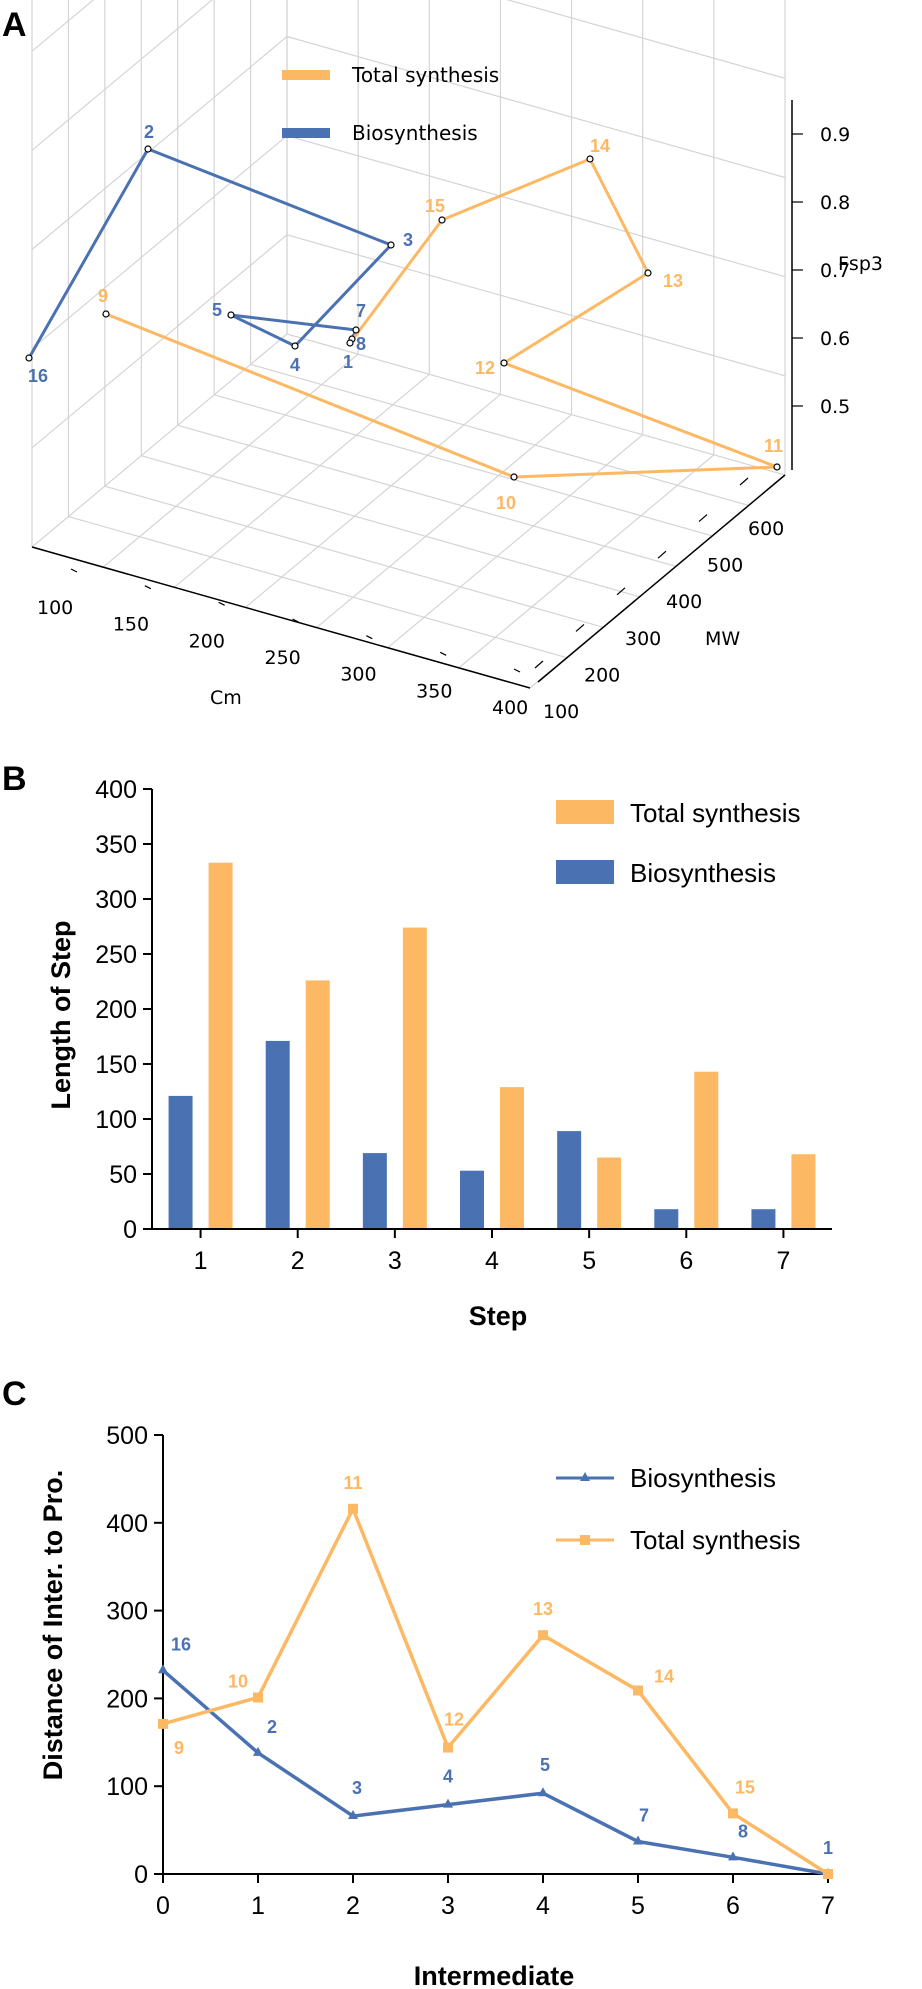 The height and width of the screenshot is (1989, 922). Describe the element at coordinates (14, 25) in the screenshot. I see `panel-a-letter: A` at that location.